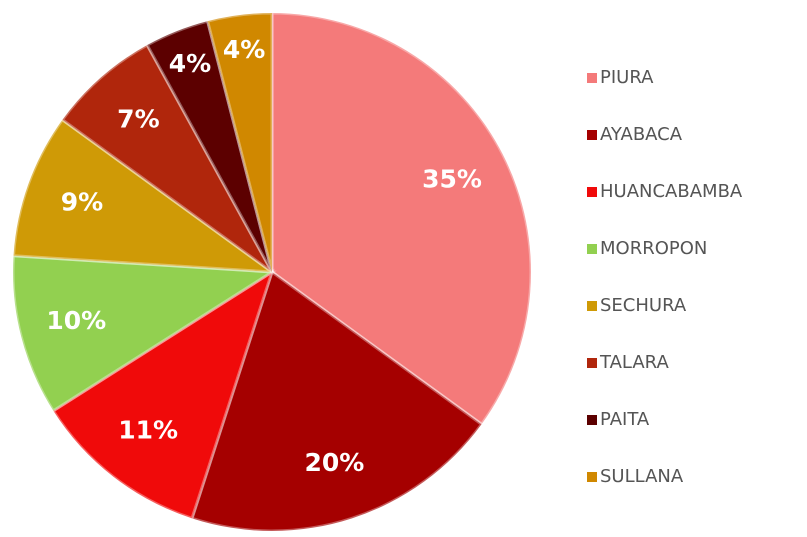  I want to click on legend-label: SULLANA, so click(642, 476).